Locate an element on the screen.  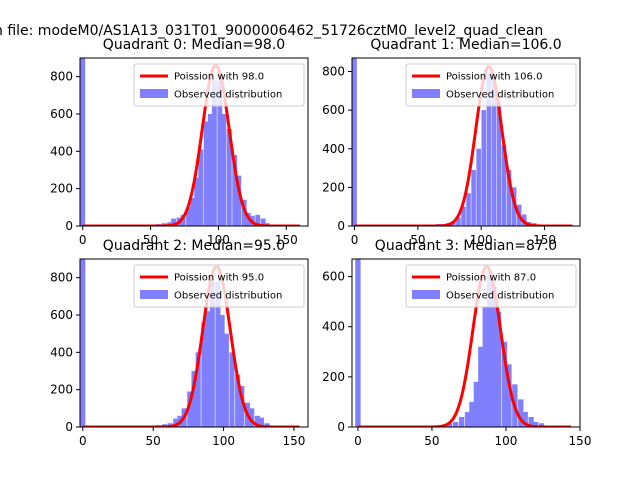
legend: Poission with 87.0 Observed distribution is located at coordinates (491, 286).